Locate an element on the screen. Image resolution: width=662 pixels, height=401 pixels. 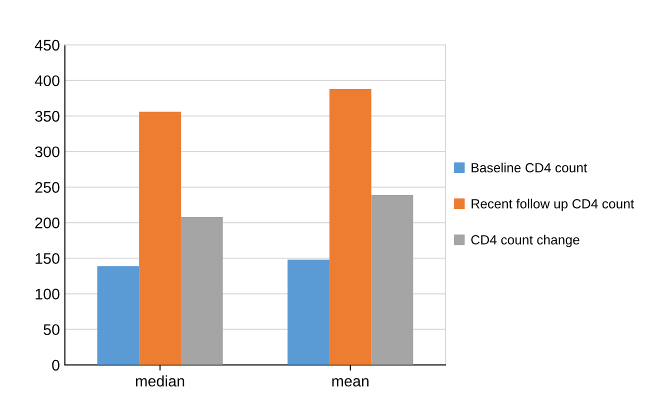
y-tick-label: 50 is located at coordinates (52, 330).